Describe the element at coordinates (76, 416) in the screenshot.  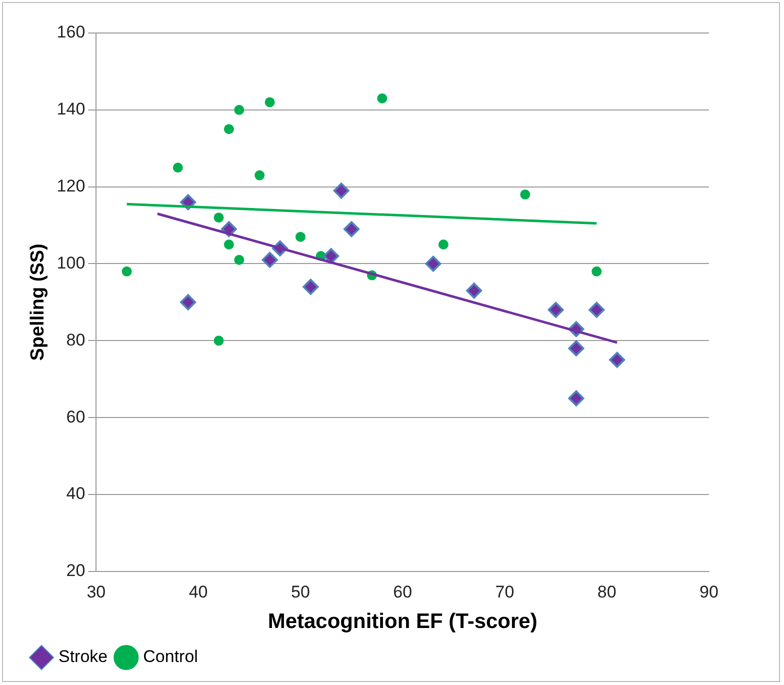
I see `y-tick-label: 60` at that location.